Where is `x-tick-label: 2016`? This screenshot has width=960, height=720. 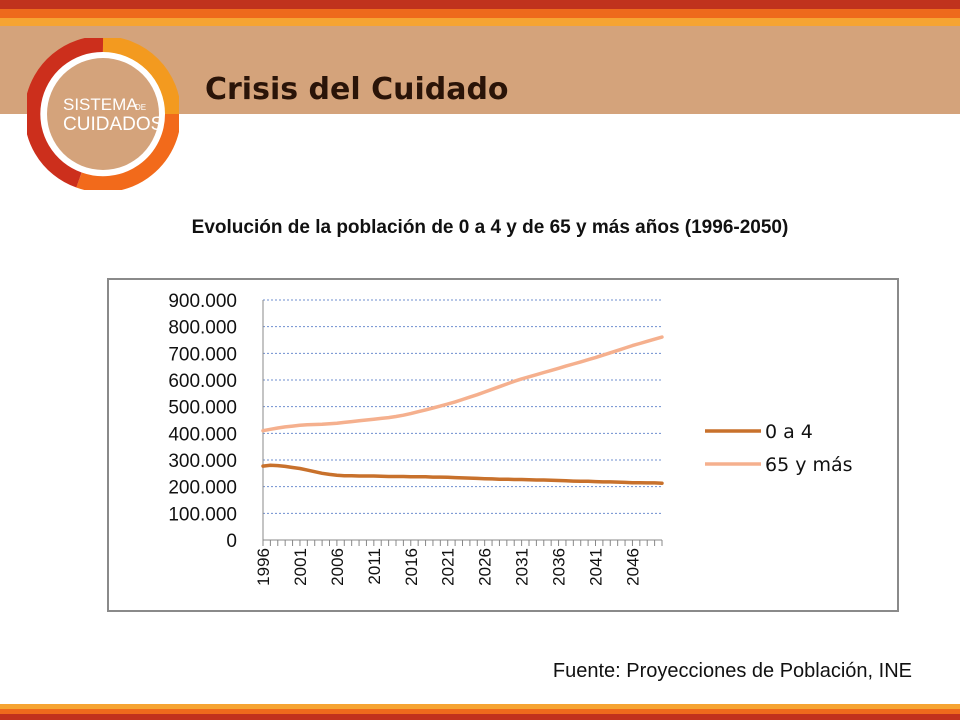
x-tick-label: 2016 is located at coordinates (411, 567).